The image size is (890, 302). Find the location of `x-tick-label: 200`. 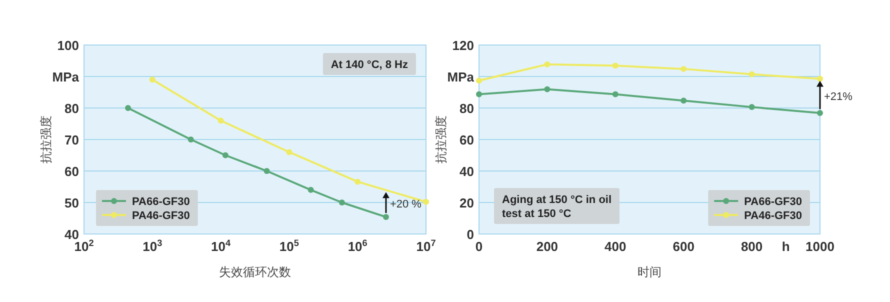

x-tick-label: 200 is located at coordinates (547, 246).